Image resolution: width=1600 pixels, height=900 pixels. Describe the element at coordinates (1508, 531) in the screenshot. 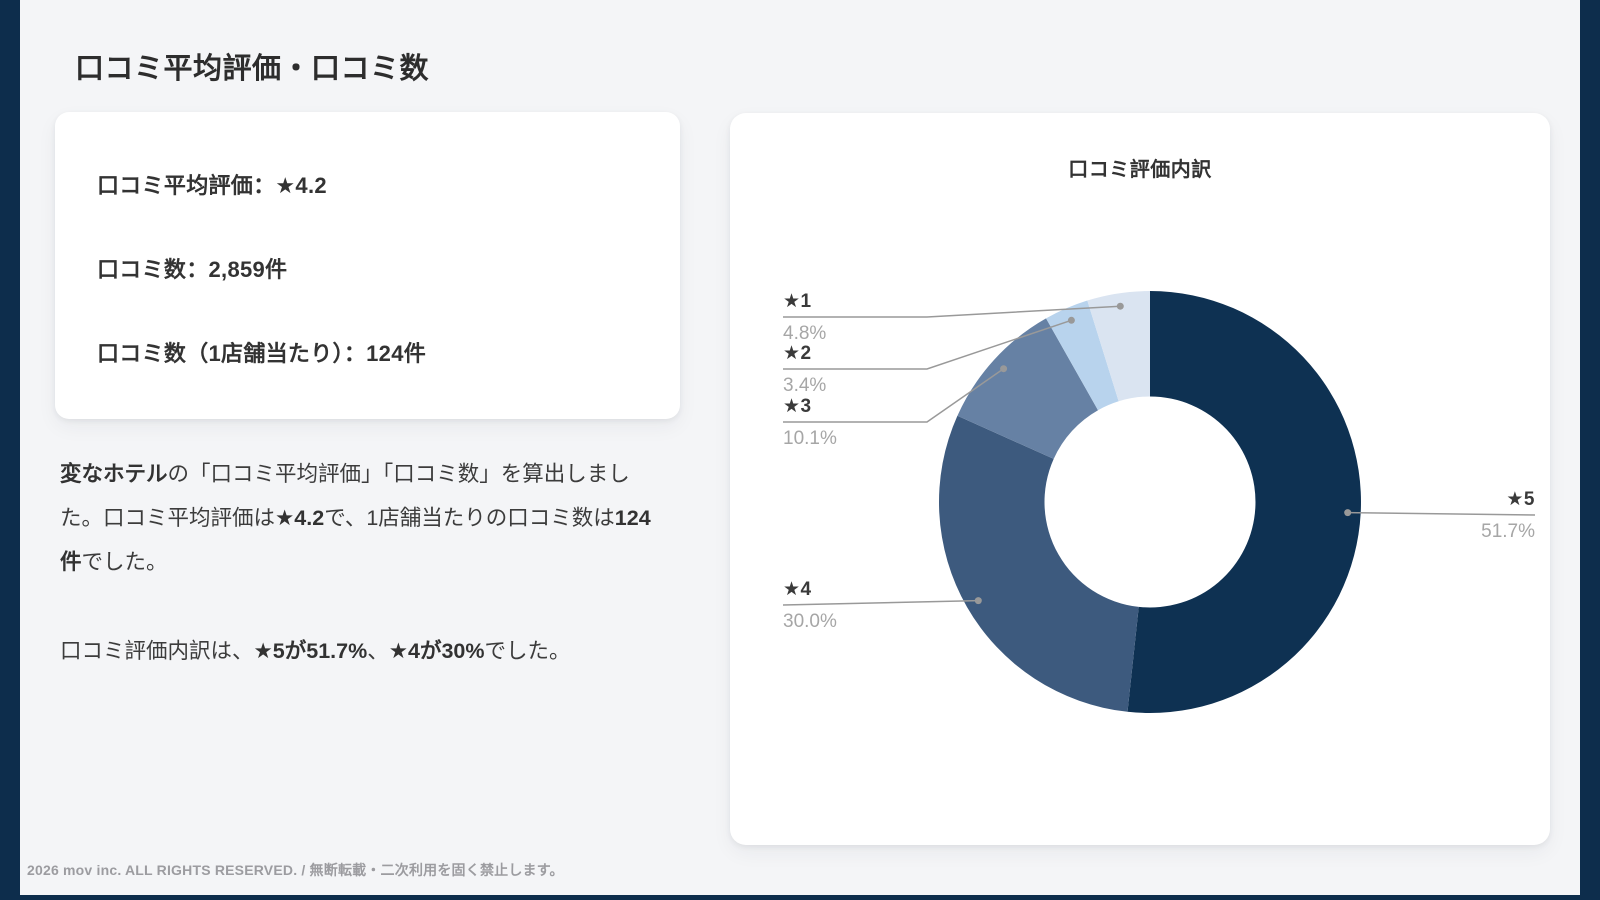

I see `chart-label-star5-pct: 51.7%` at that location.